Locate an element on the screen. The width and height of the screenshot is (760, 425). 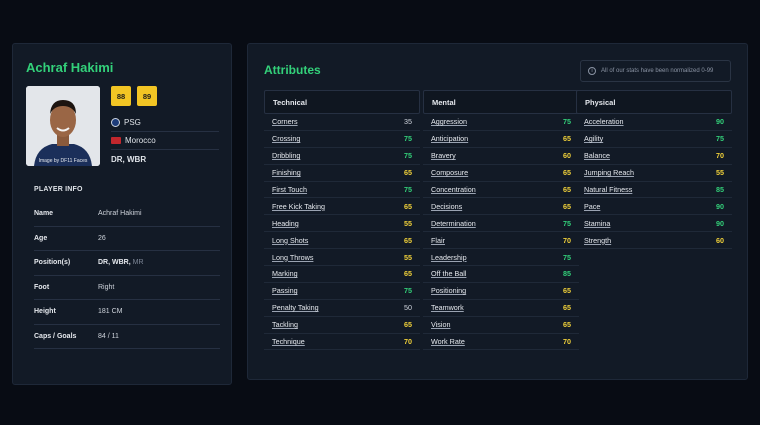
info-row-positions: Position(s) DR, WBR, MR is located at coordinates (127, 263).